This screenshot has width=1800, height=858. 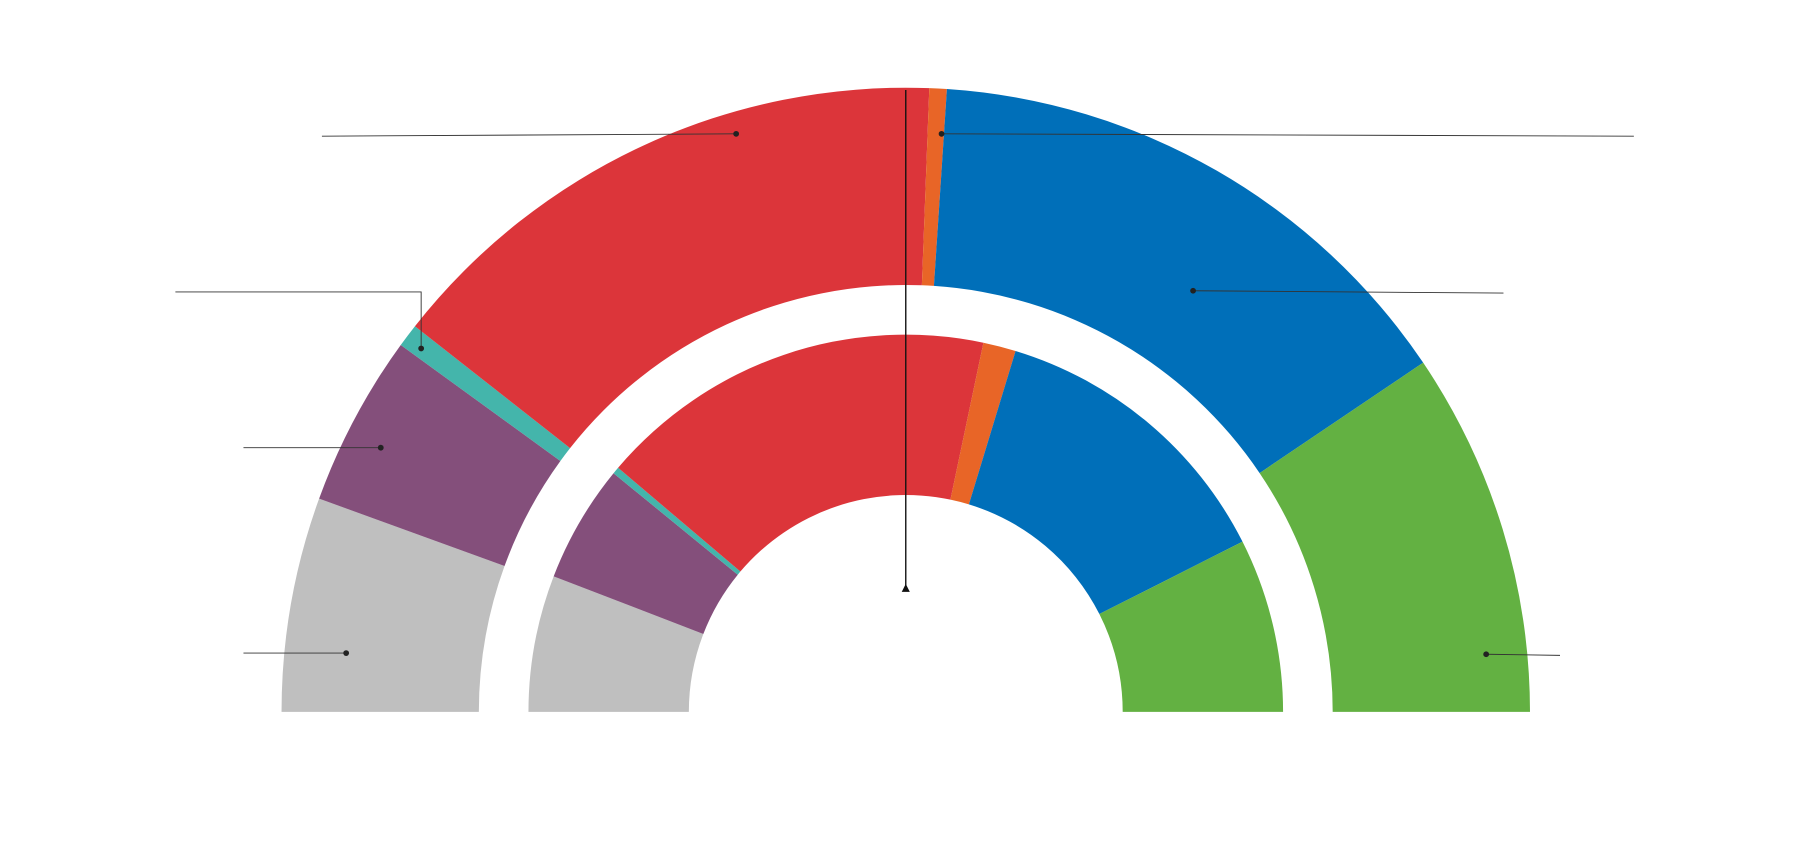 I want to click on majority-marker, so click(x=905, y=587).